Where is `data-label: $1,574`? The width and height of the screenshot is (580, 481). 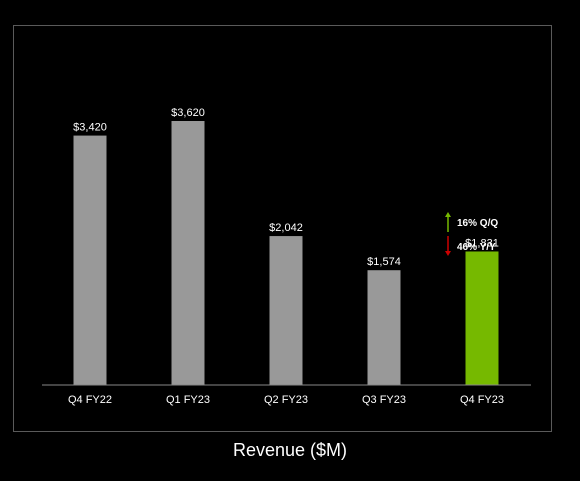
data-label: $1,574 is located at coordinates (384, 262).